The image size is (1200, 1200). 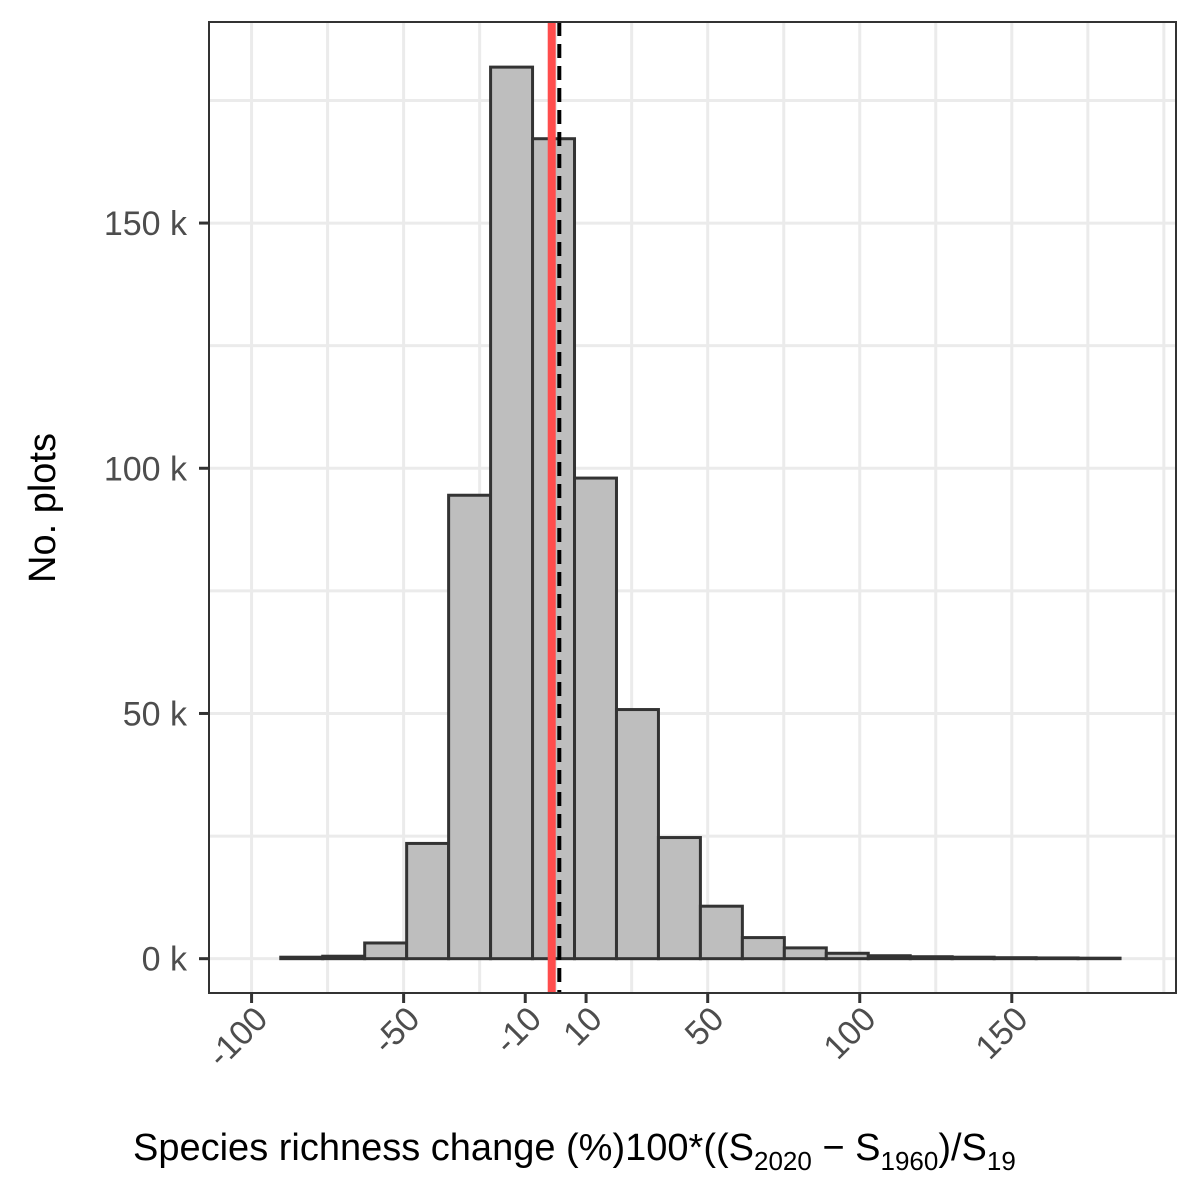 What do you see at coordinates (962, 1148) in the screenshot?
I see `x-axis-title-suffix: )/S` at bounding box center [962, 1148].